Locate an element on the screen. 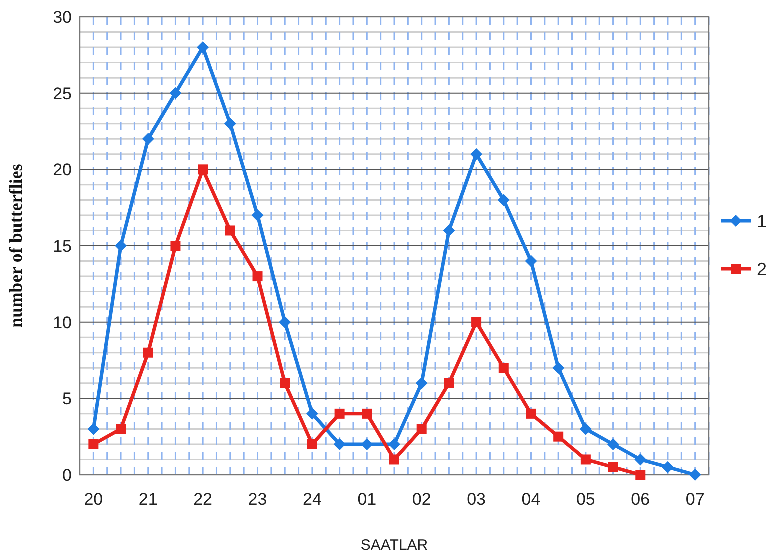 This screenshot has height=556, width=779. y-tick-label: 25 is located at coordinates (62, 94).